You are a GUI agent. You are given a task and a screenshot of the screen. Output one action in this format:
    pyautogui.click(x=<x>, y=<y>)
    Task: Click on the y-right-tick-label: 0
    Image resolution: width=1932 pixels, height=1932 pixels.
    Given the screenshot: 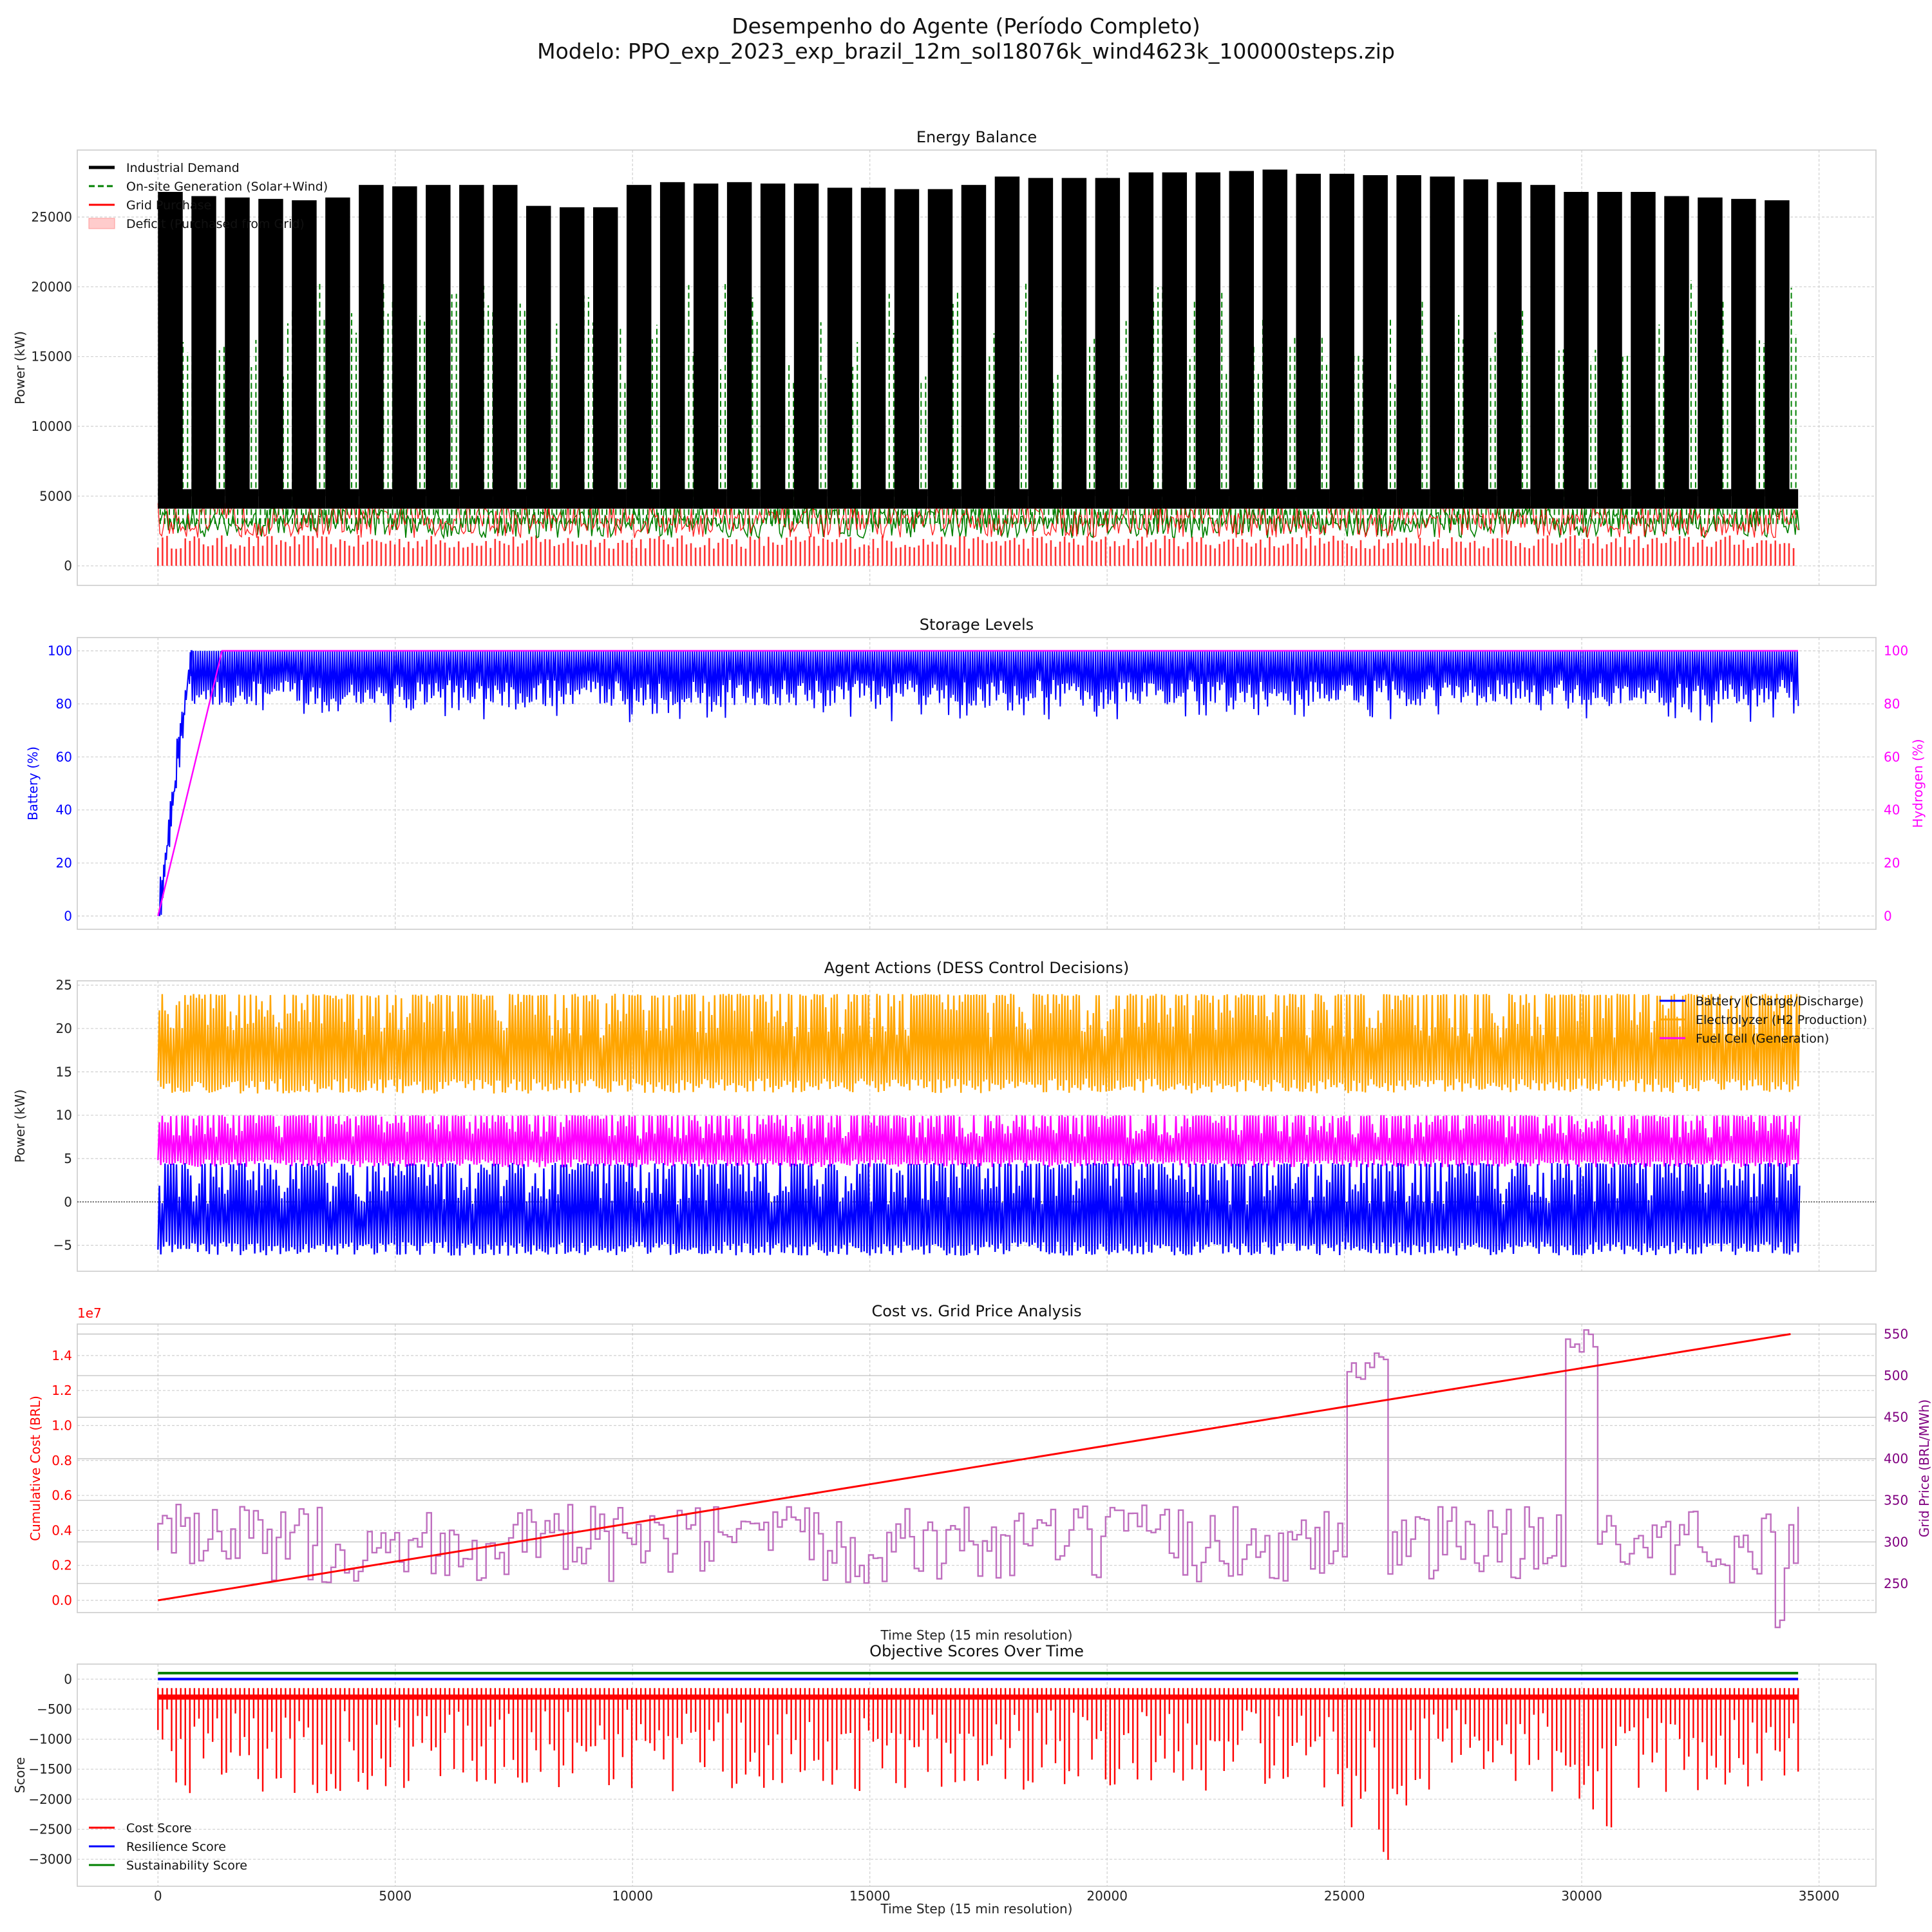 What is the action you would take?
    pyautogui.click(x=1888, y=915)
    